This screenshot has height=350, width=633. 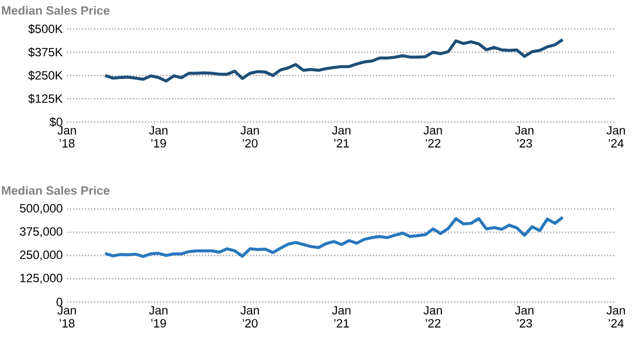 I want to click on y-tick-label: 0, so click(x=59, y=302).